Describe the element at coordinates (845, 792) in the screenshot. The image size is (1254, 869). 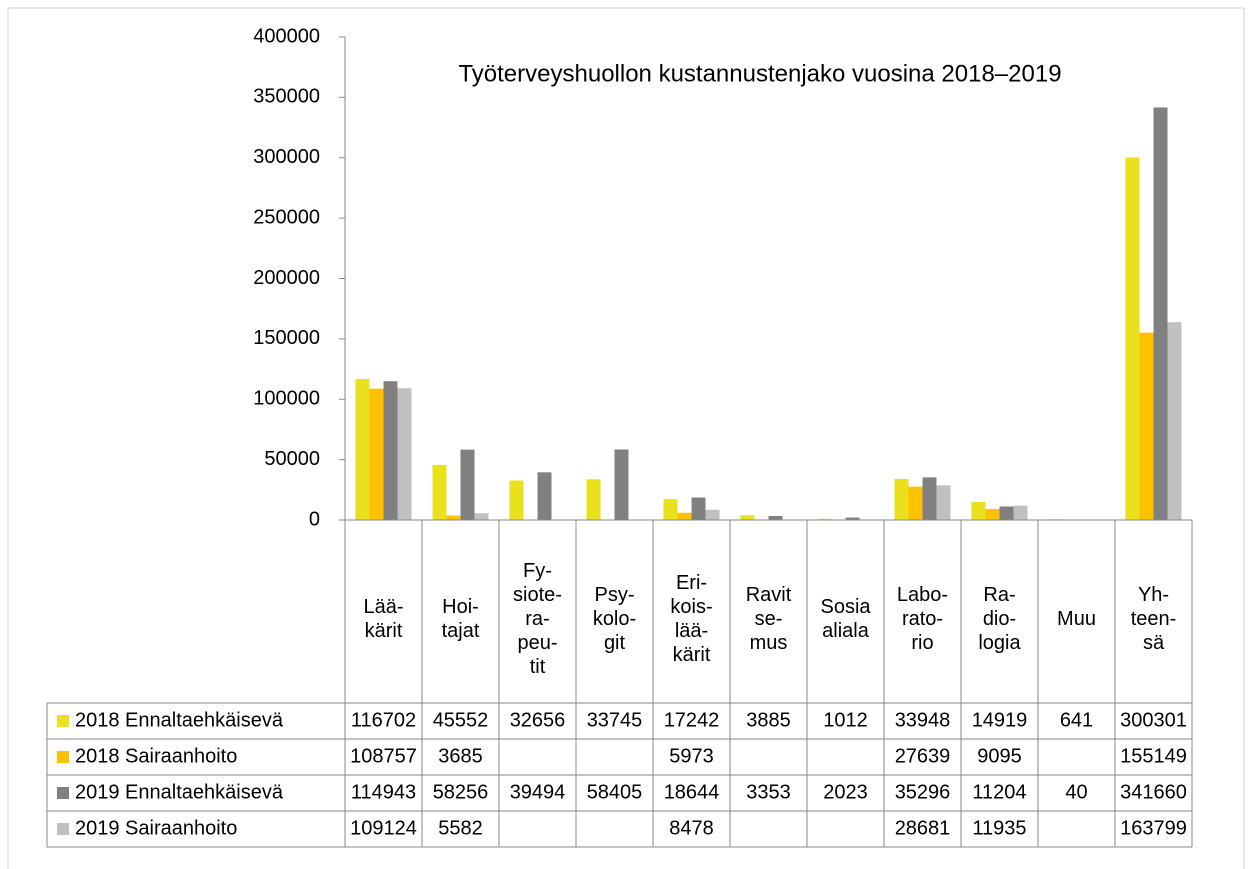
I see `table-value: 2023` at that location.